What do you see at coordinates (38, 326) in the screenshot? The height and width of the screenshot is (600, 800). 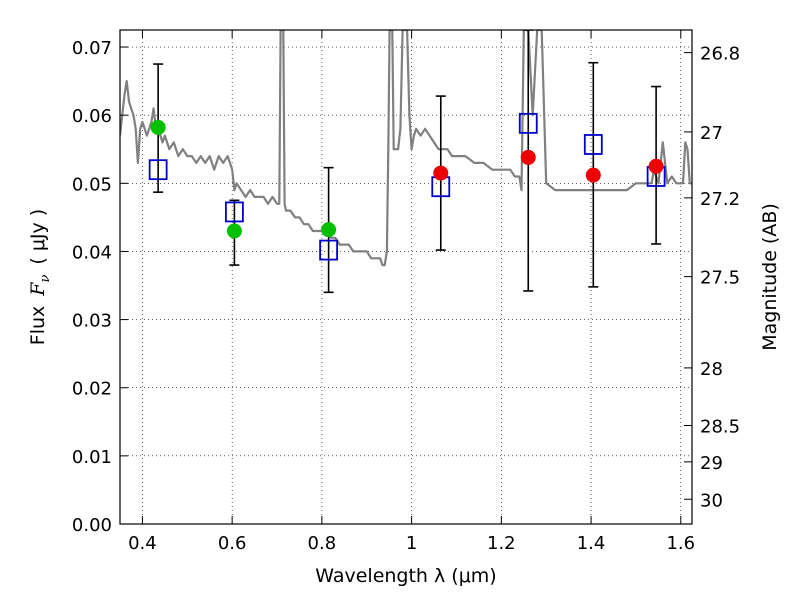 I see `y-axis-label-text: Flux` at bounding box center [38, 326].